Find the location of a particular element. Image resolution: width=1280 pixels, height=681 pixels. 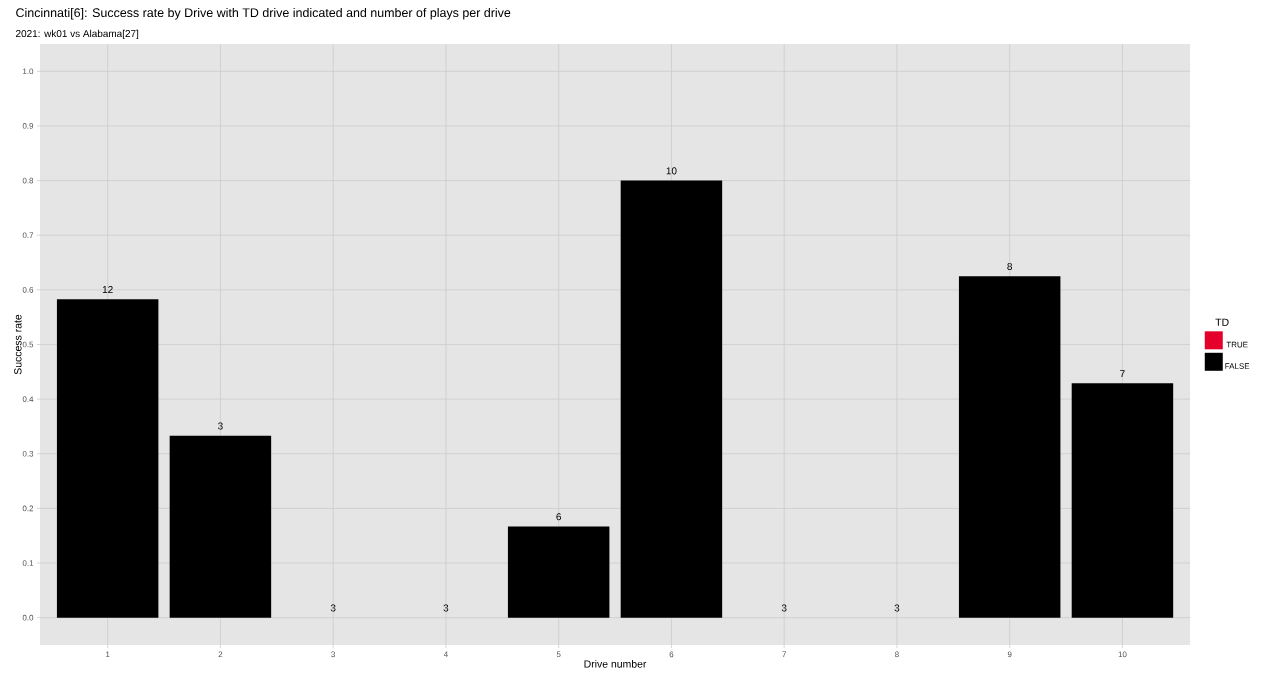

y-axis-title: Success rate is located at coordinates (18, 344).